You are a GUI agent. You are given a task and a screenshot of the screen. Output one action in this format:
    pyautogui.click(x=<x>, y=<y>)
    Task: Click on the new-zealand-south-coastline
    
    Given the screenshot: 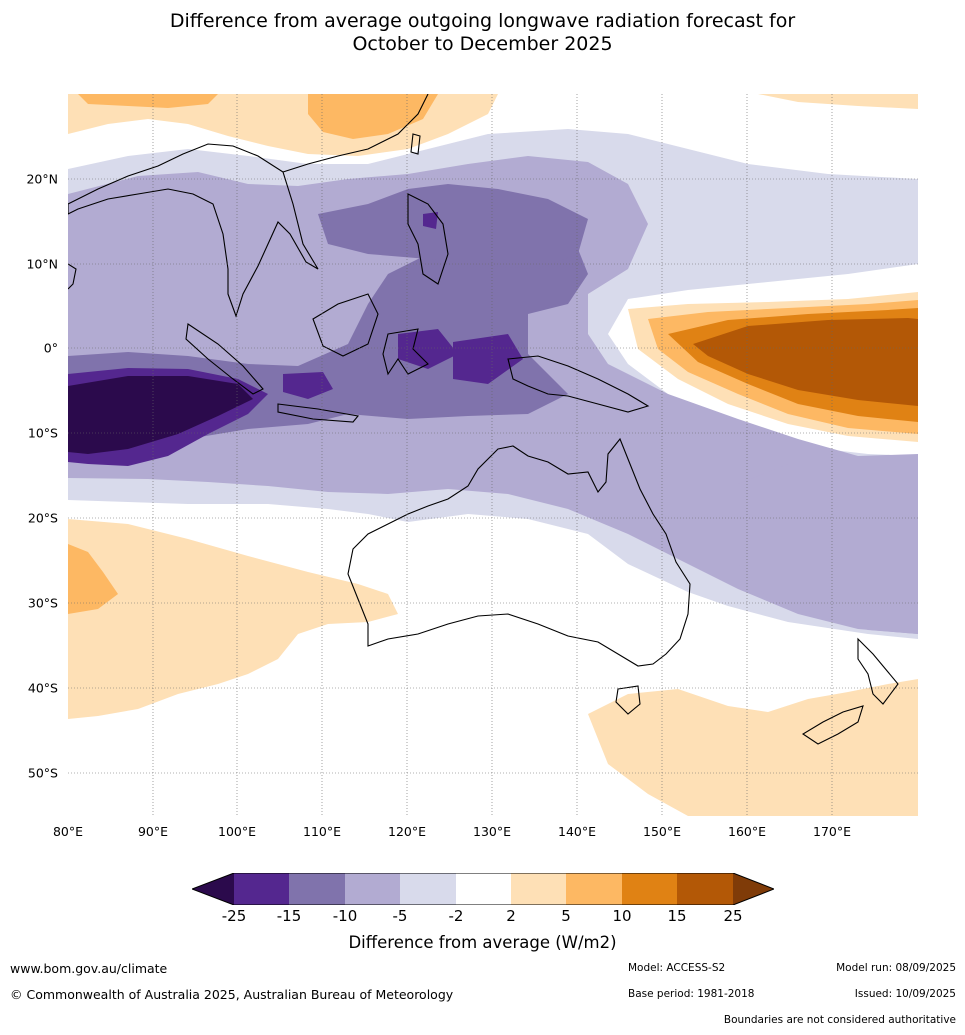 What is the action you would take?
    pyautogui.click(x=832, y=725)
    